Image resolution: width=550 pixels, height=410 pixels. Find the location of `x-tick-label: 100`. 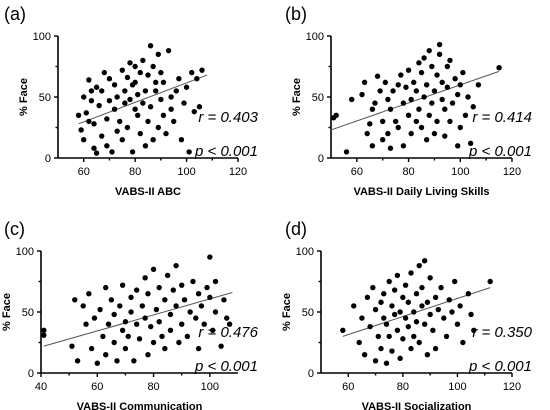

x-tick-label: 100 is located at coordinates (186, 172).